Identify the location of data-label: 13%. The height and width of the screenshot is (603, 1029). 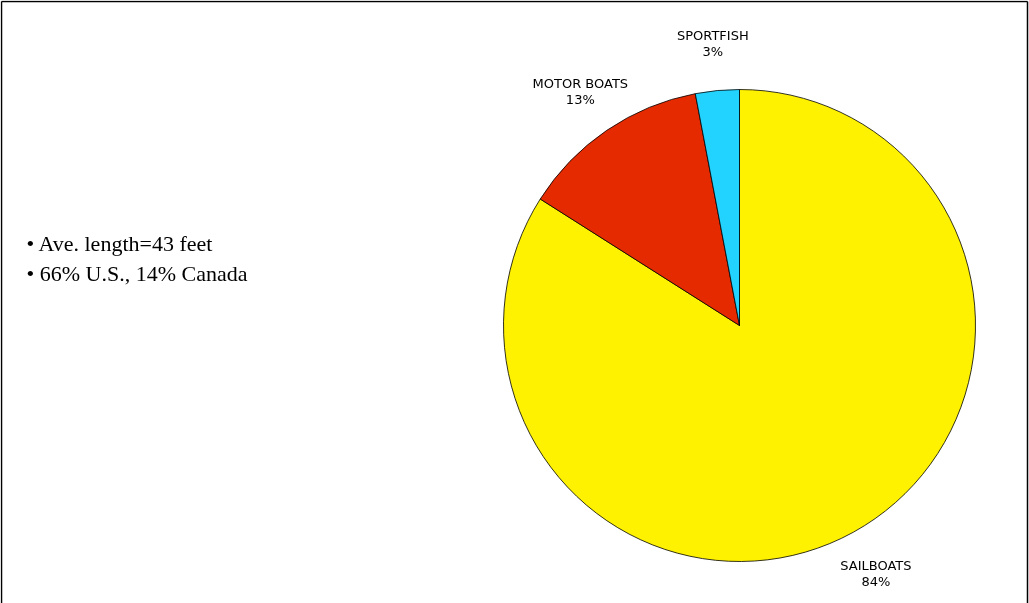
(580, 99).